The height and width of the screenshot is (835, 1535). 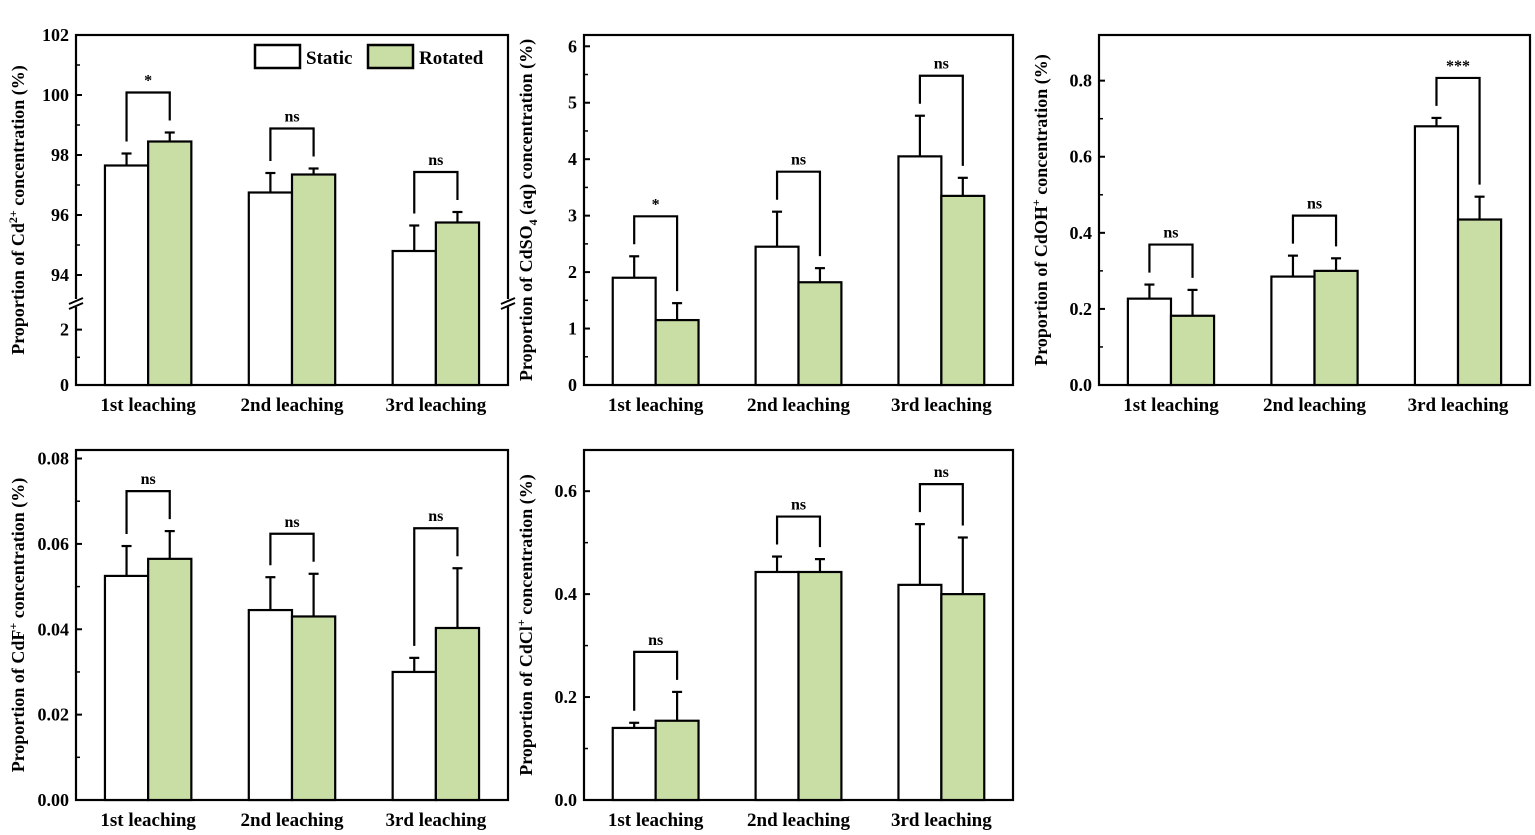 I want to click on y-axis-label-text: Proportion of CdCl, so click(x=526, y=701).